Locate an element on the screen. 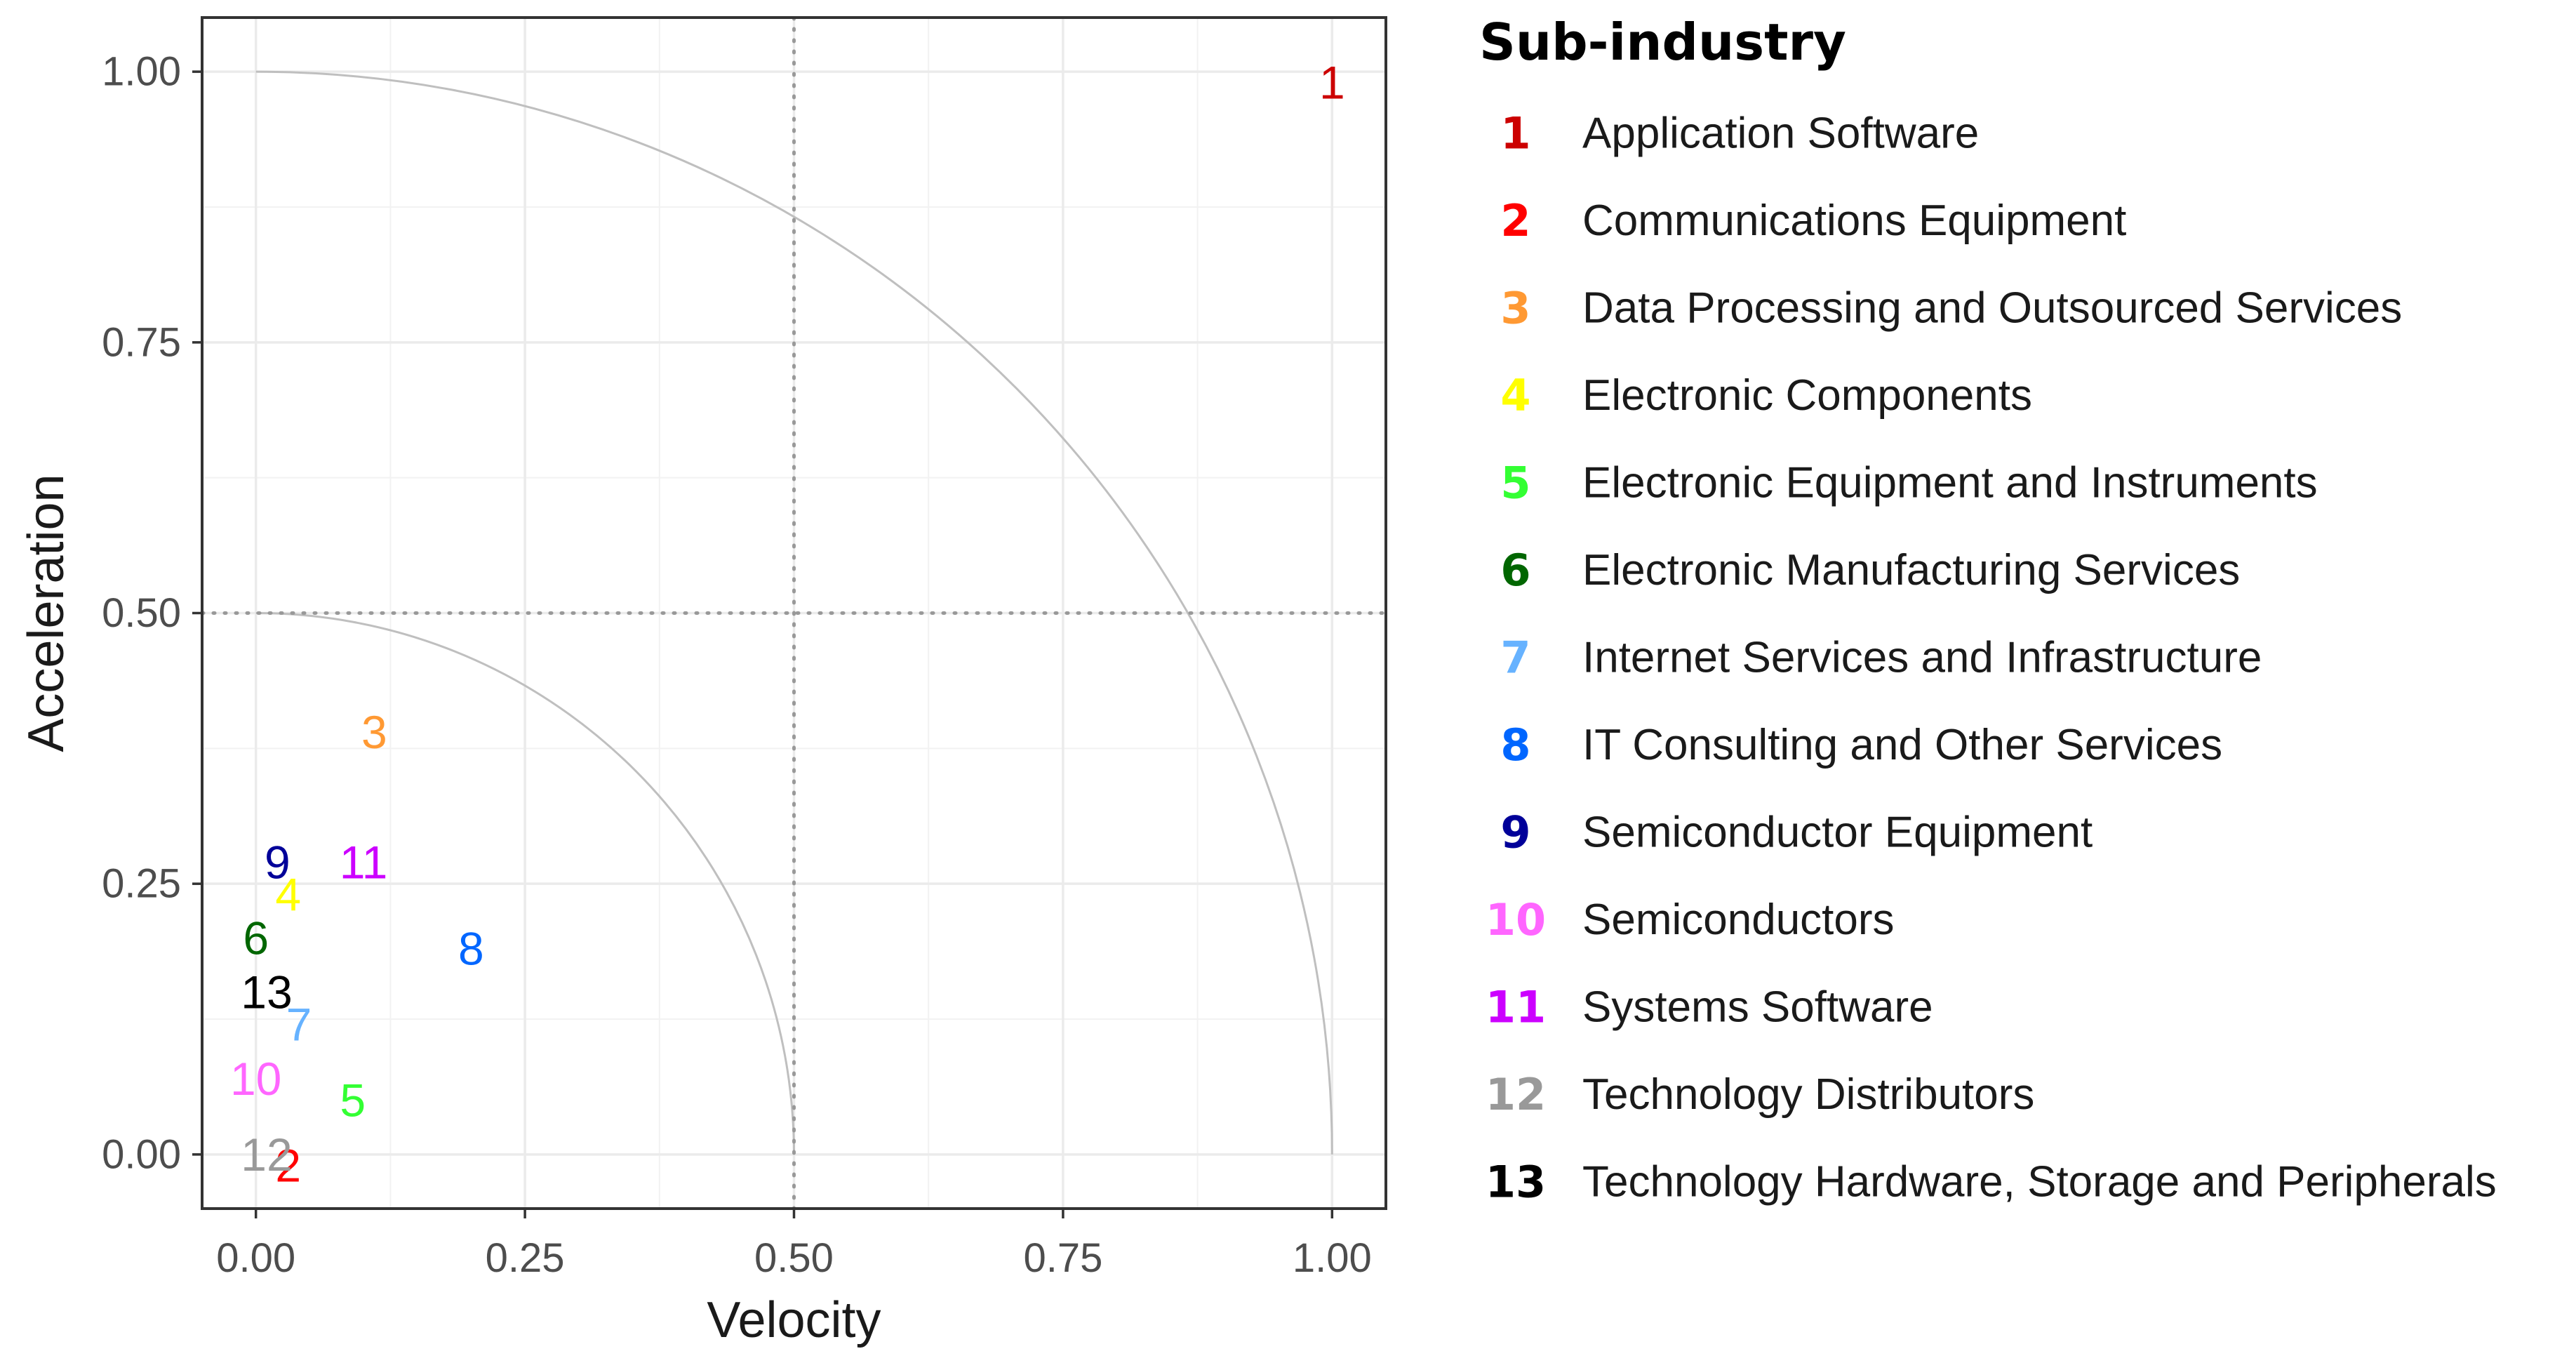  legend-label-4: Electronic Components is located at coordinates (1807, 395).